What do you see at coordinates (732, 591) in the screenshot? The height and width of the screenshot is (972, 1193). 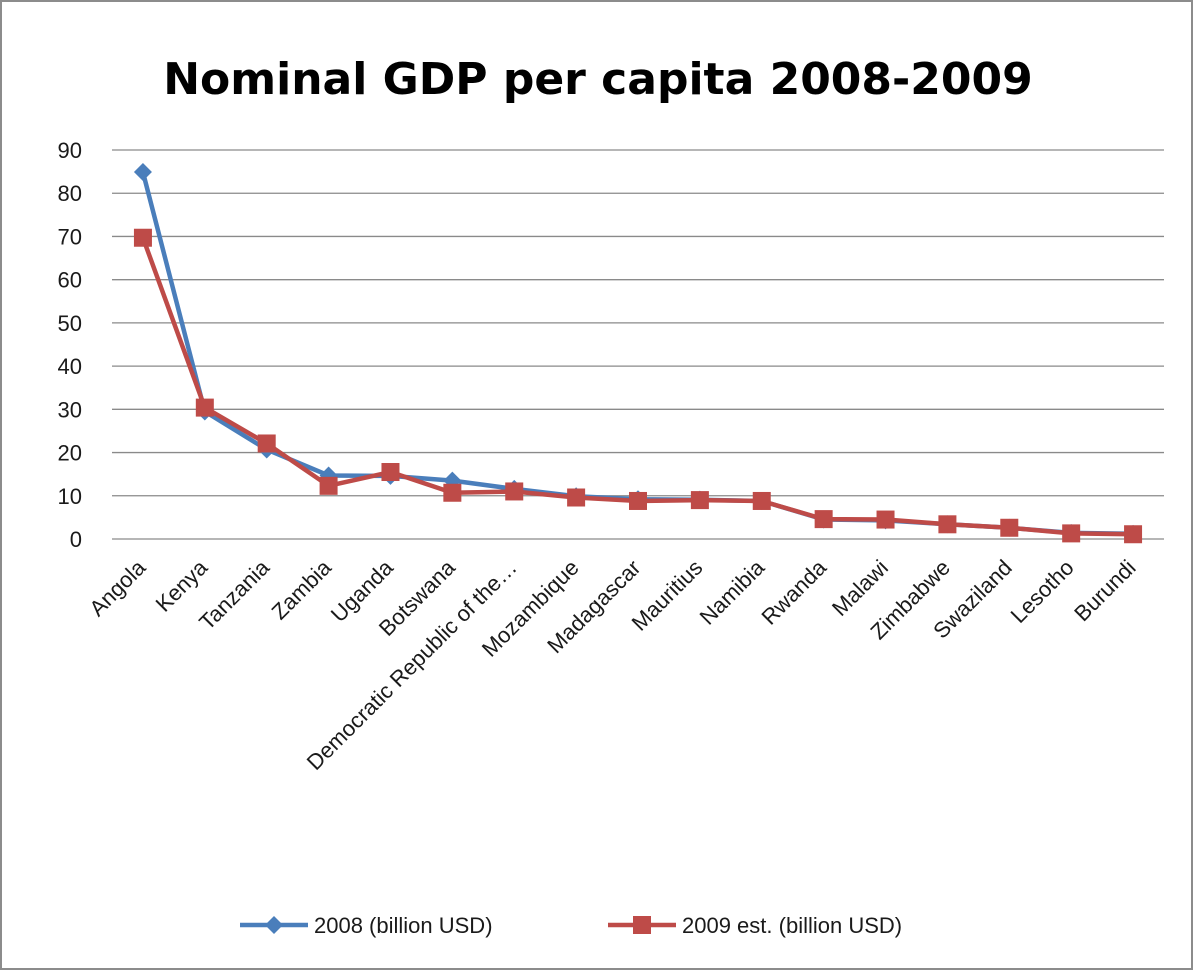 I see `x-category-label: Namibia` at bounding box center [732, 591].